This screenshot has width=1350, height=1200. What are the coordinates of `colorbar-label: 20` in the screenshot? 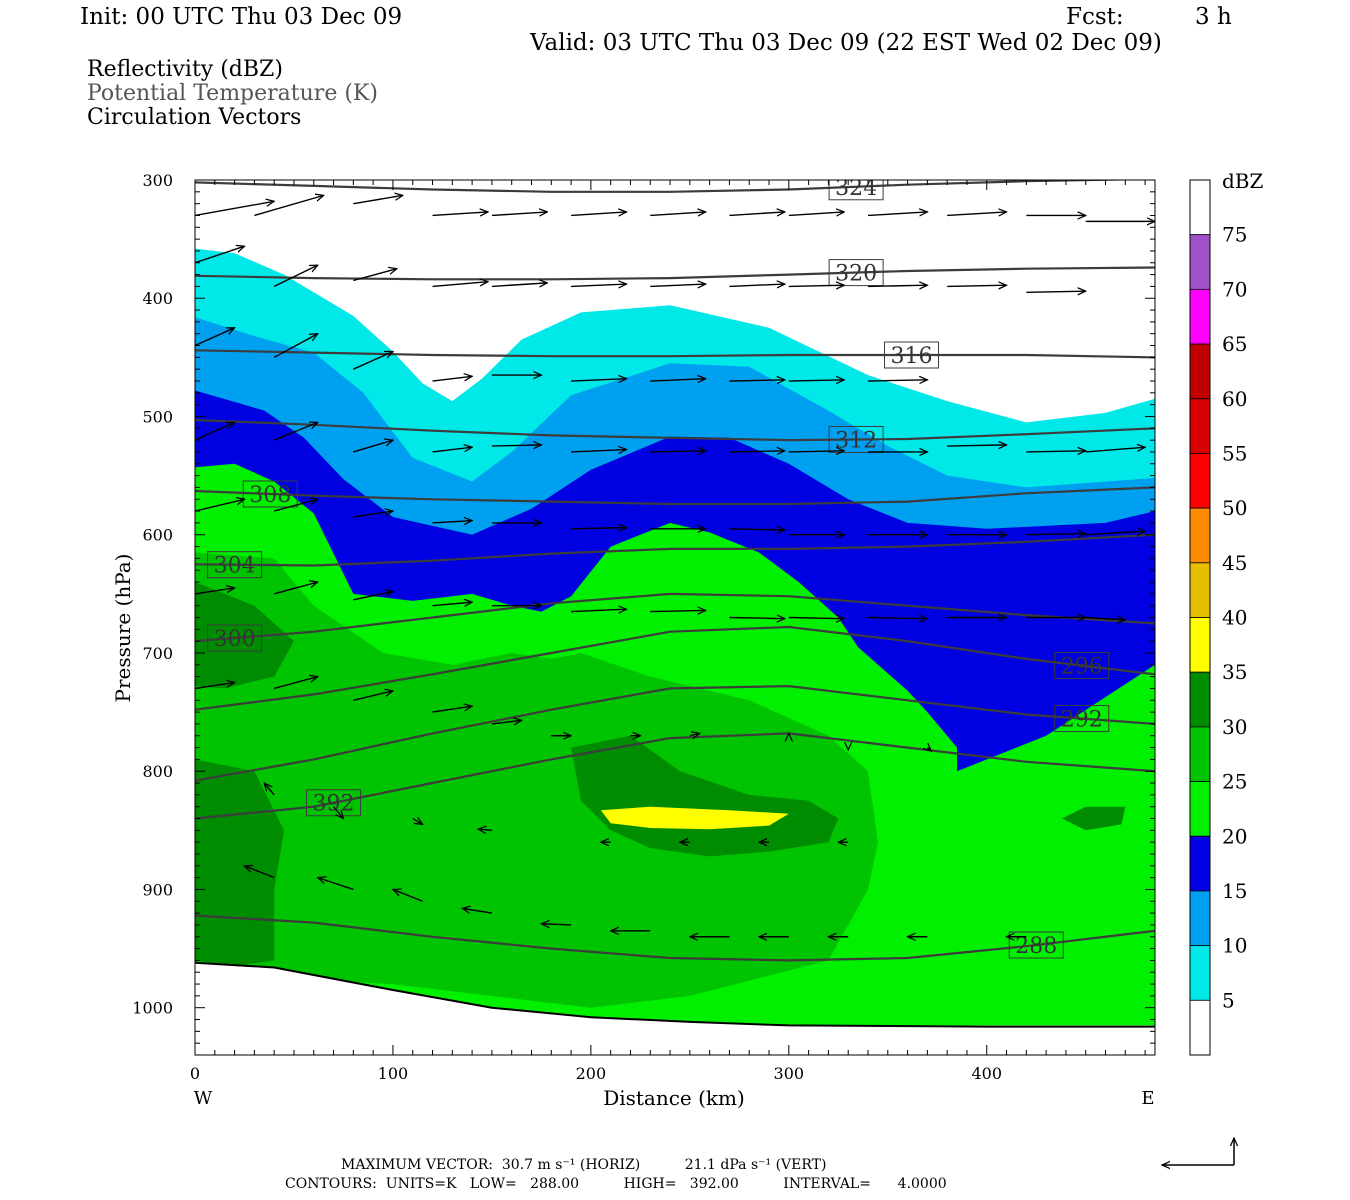 It's located at (1234, 836).